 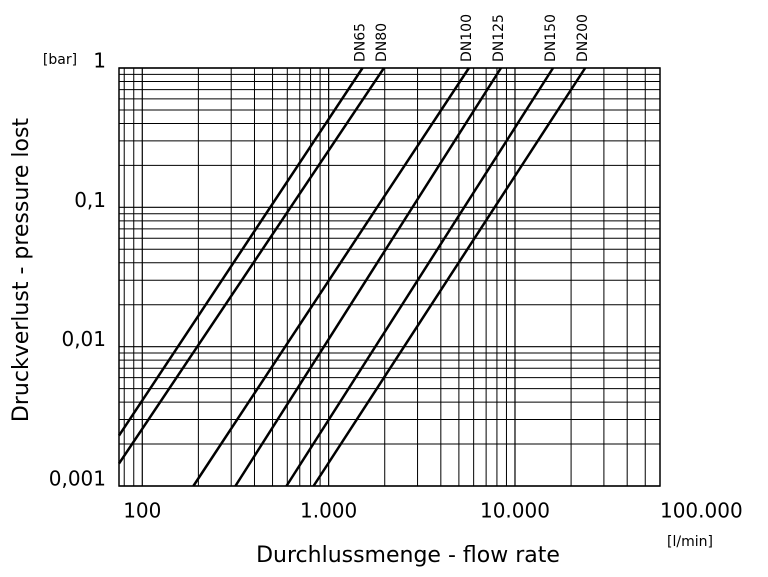 What do you see at coordinates (83, 339) in the screenshot?
I see `y-tick-label: 0,01` at bounding box center [83, 339].